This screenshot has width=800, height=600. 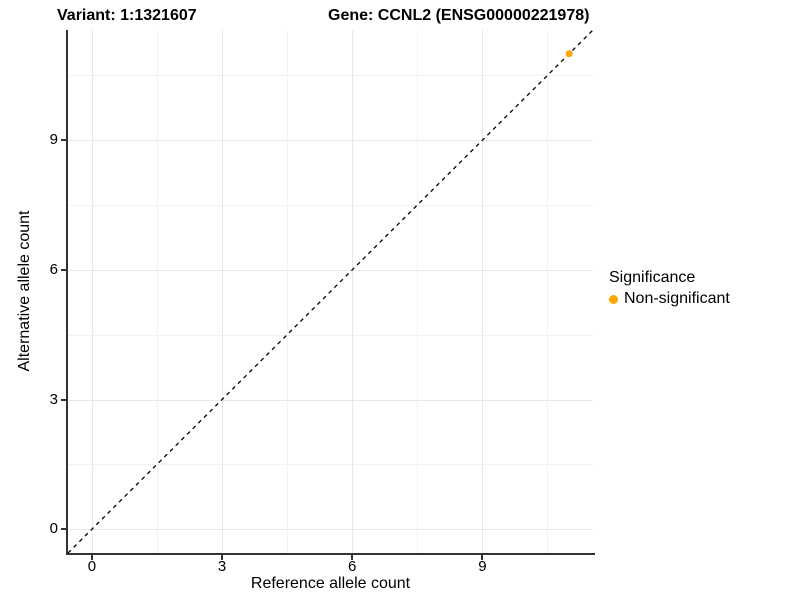 I want to click on legend: Significance Non-significant, so click(x=669, y=288).